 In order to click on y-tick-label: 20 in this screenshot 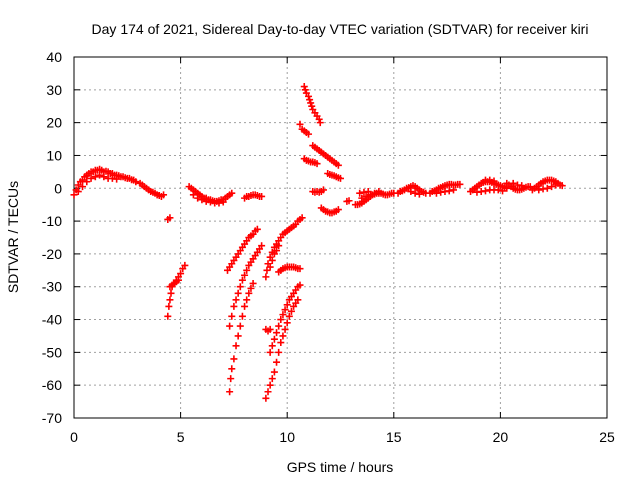, I will do `click(54, 123)`.